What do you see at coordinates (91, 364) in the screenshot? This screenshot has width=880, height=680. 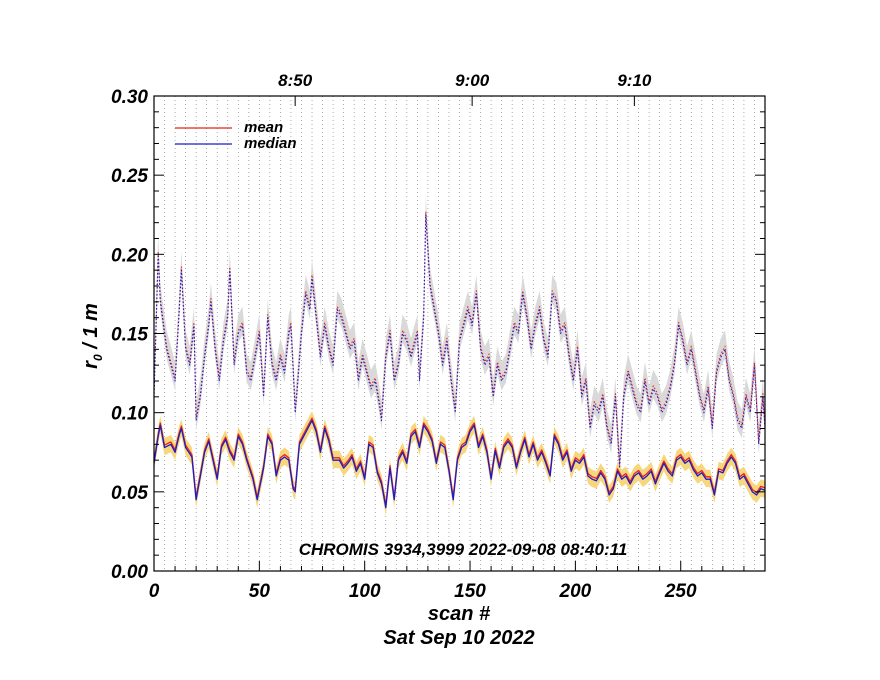 I see `y-axis-title-r: r` at bounding box center [91, 364].